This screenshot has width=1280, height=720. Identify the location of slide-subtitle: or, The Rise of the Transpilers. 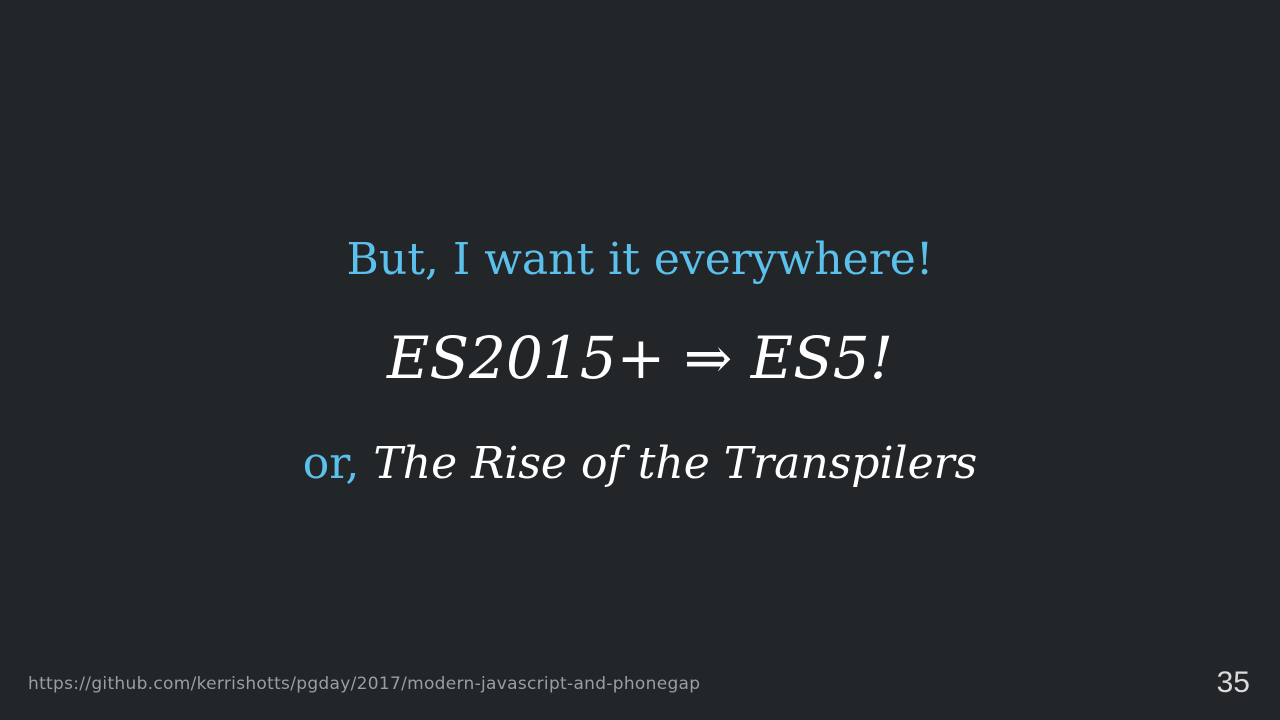
(640, 464).